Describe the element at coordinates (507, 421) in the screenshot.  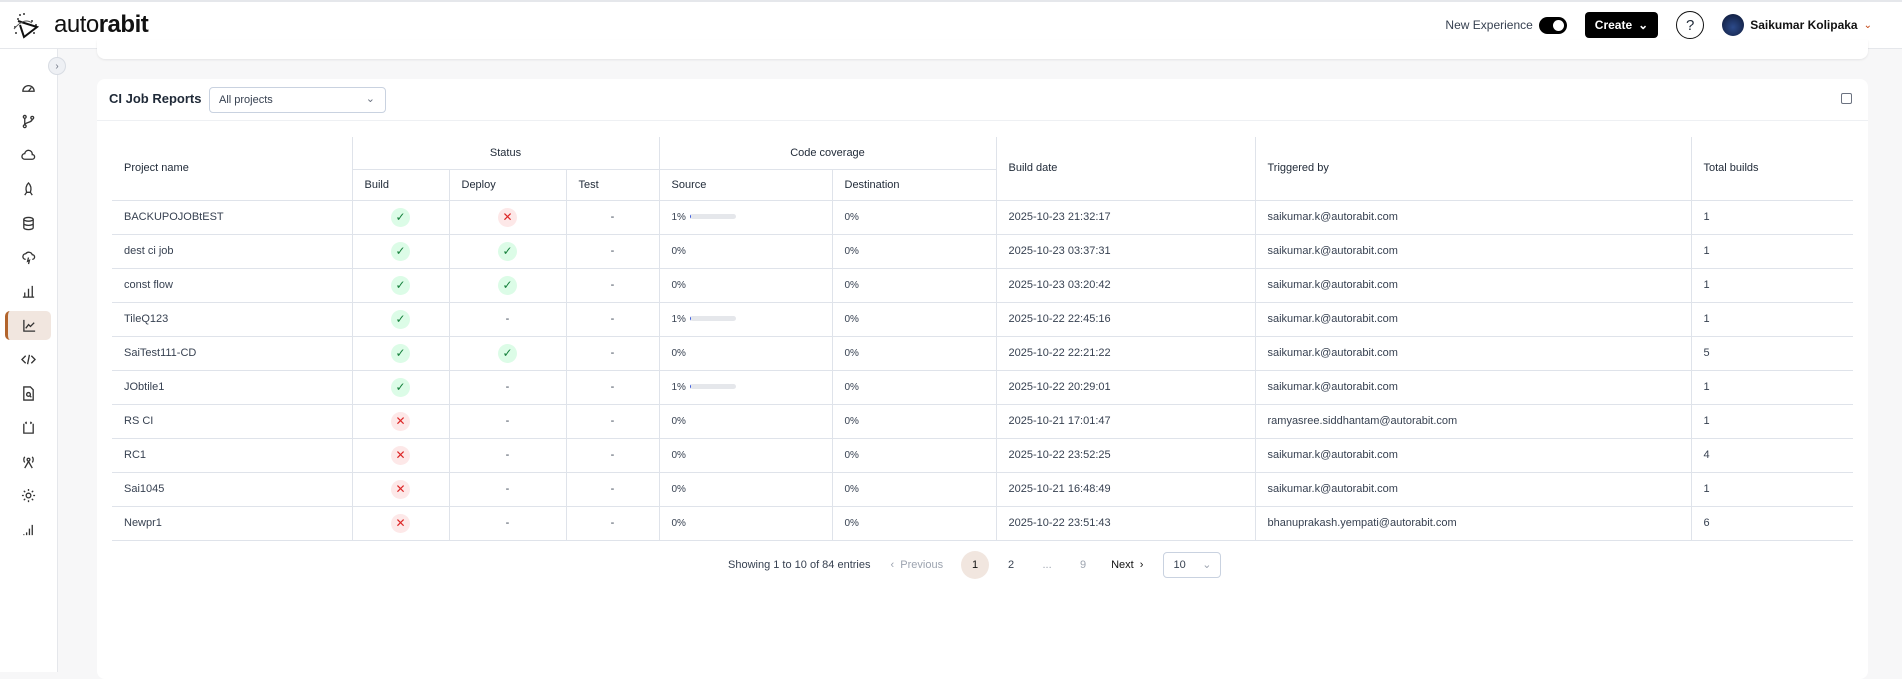
I see `deploy-value: -` at that location.